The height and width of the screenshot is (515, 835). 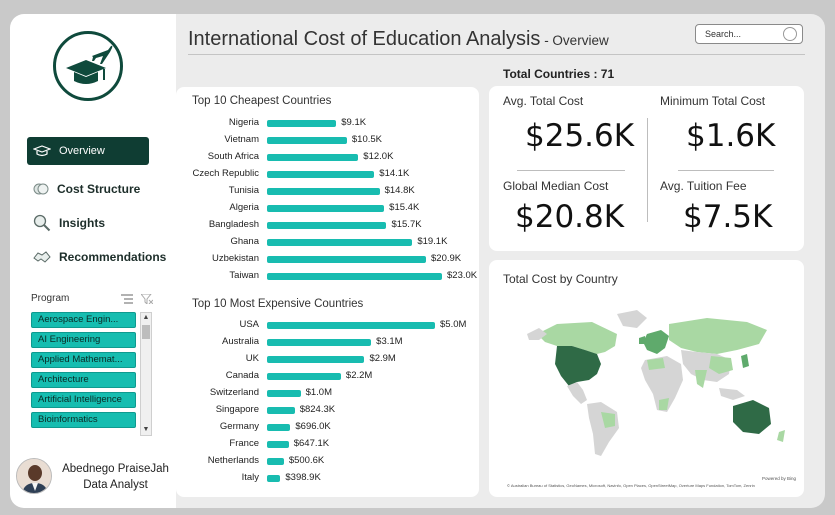 What do you see at coordinates (496, 54) in the screenshot?
I see `title-divider` at bounding box center [496, 54].